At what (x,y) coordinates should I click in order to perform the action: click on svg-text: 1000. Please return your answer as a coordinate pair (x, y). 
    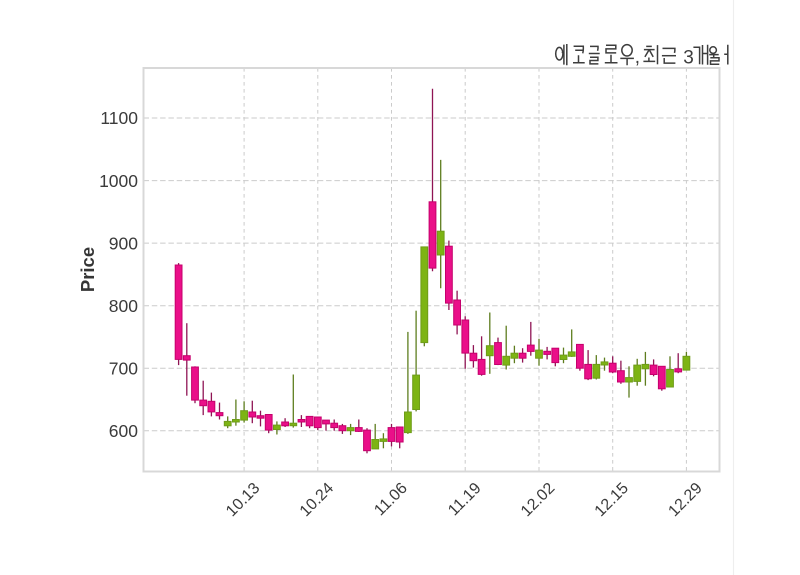
    Looking at the image, I should click on (118, 181).